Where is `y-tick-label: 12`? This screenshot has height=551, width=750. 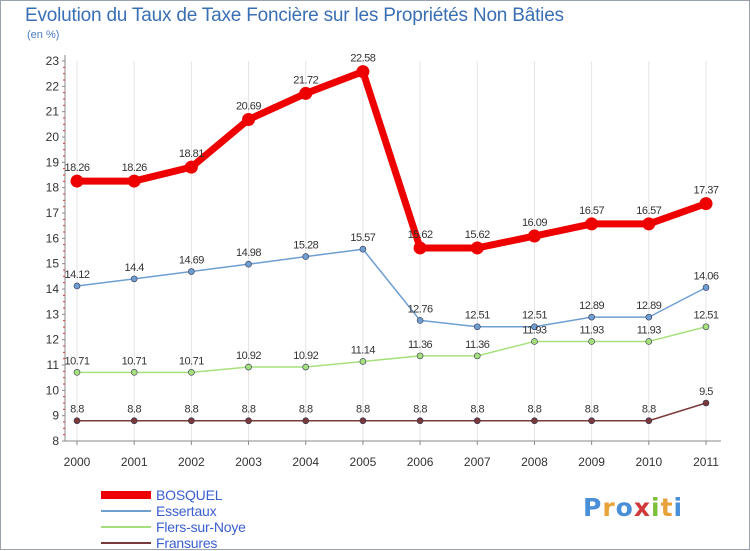 y-tick-label: 12 is located at coordinates (53, 340).